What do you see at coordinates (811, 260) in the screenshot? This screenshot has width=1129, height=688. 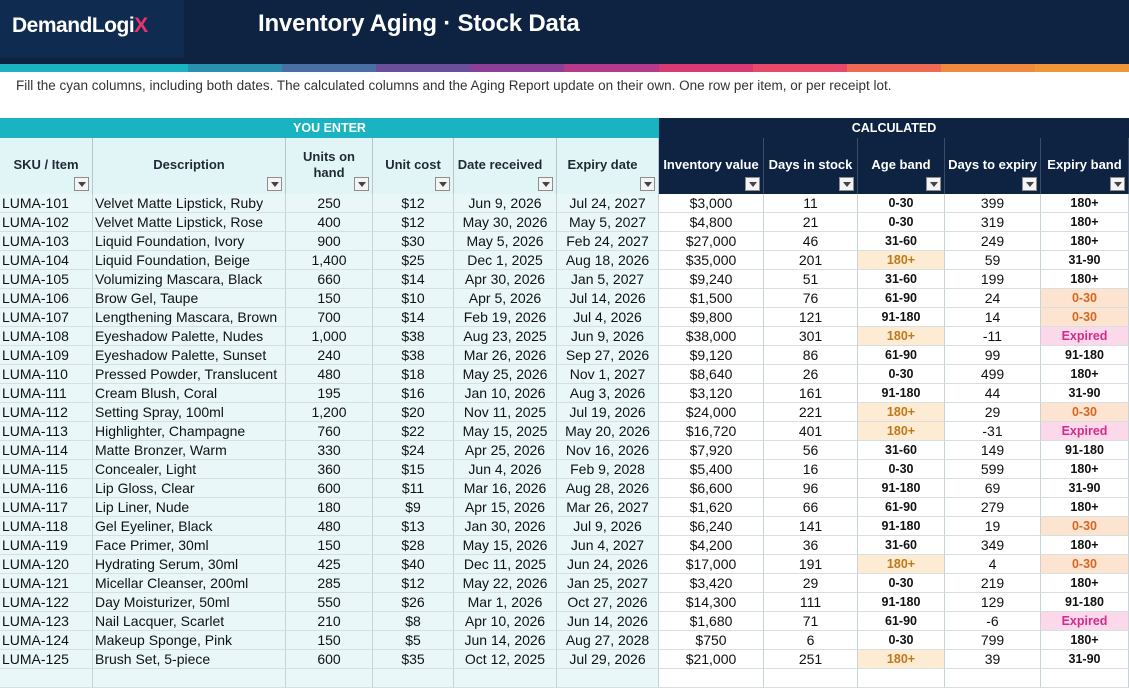 I see `cell-days-in-stock: 201` at bounding box center [811, 260].